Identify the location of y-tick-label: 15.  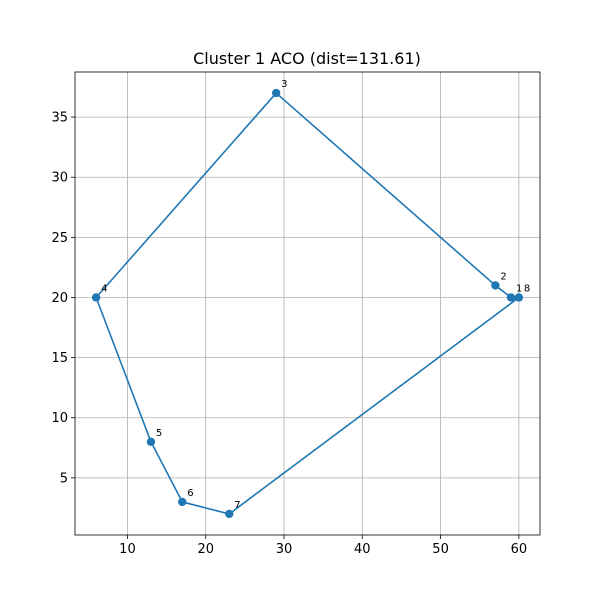
(59, 358).